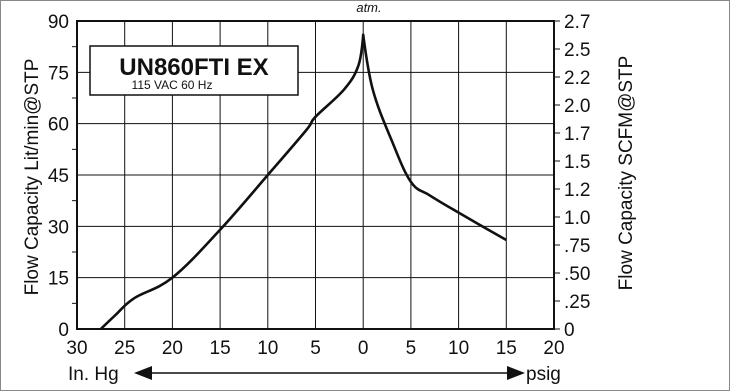 This screenshot has width=730, height=391. I want to click on y-left-tick-label: 60, so click(58, 125).